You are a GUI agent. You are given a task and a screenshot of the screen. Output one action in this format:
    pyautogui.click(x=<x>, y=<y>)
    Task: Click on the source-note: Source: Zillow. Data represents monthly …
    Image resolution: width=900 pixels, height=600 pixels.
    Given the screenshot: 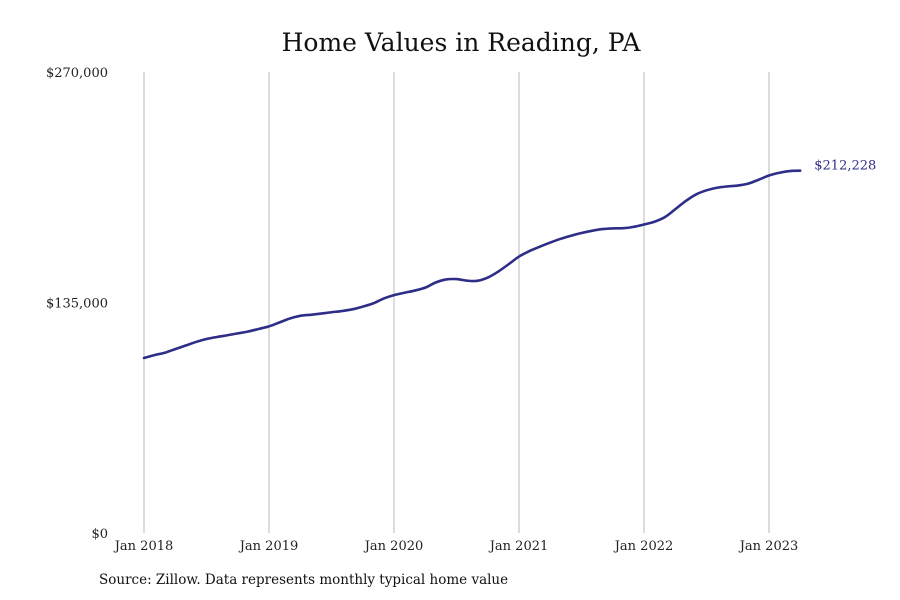 What is the action you would take?
    pyautogui.click(x=304, y=580)
    